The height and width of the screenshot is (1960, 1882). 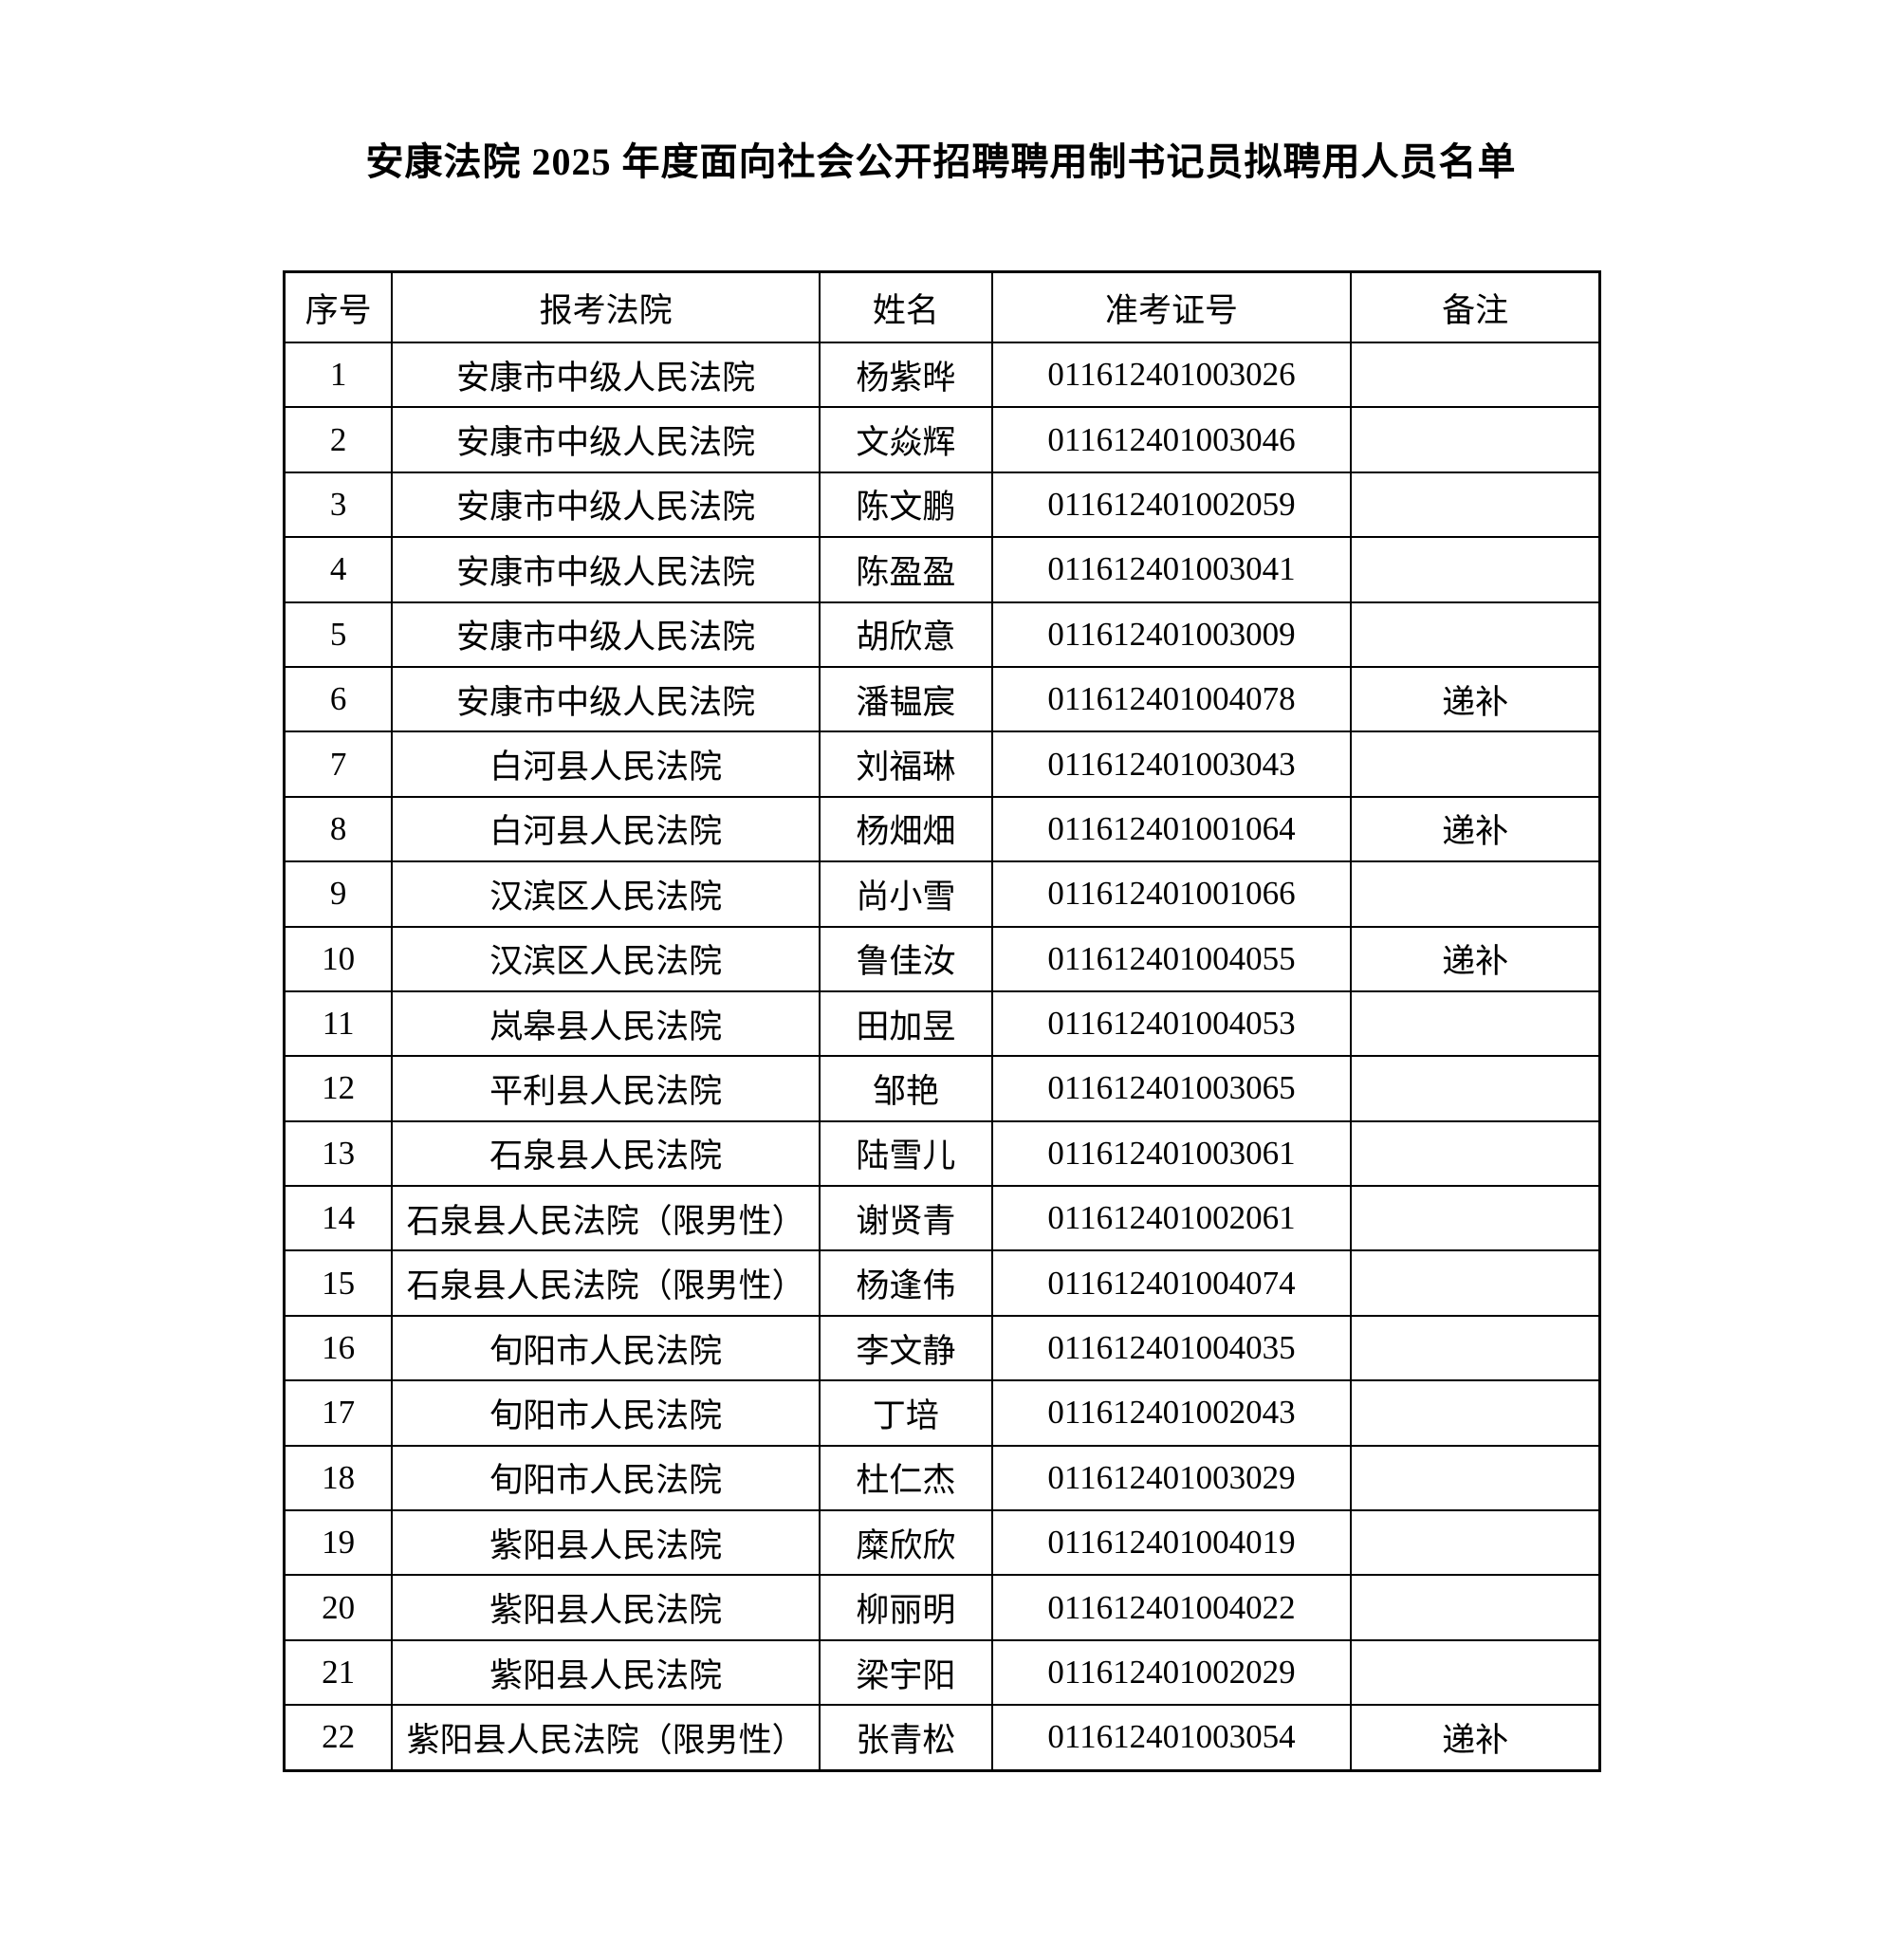 I want to click on name-cell: 尚小雪, so click(x=905, y=894).